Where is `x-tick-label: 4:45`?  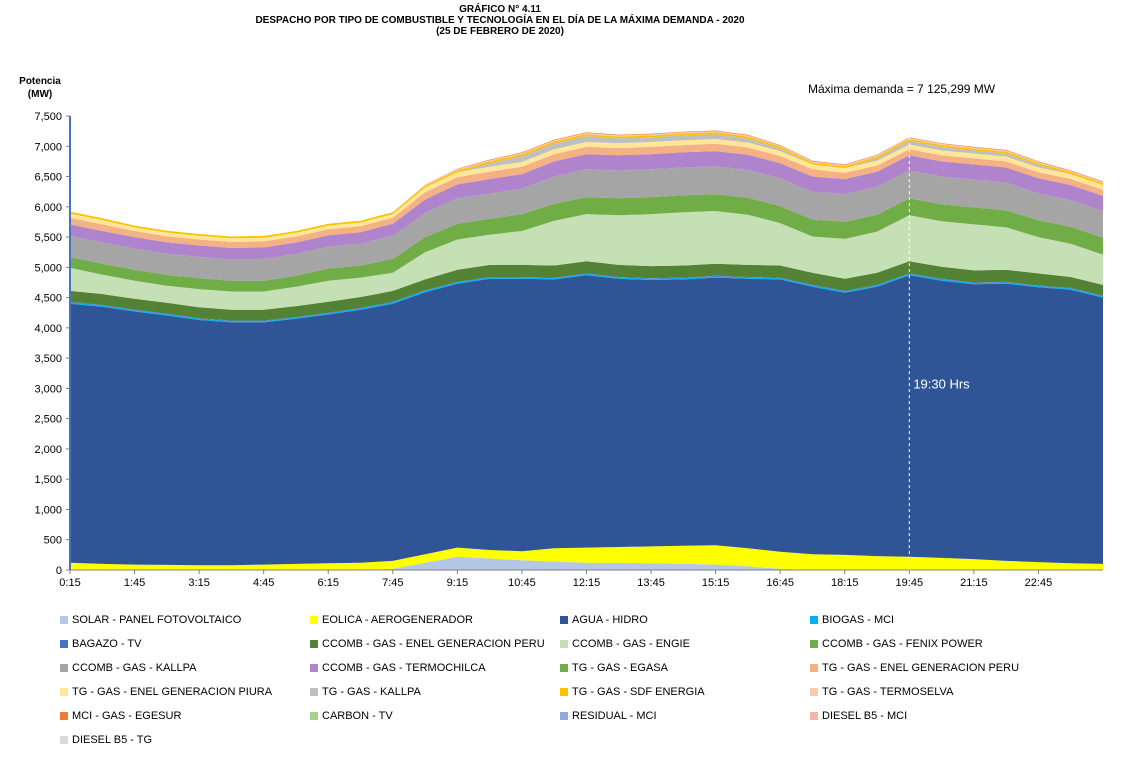 x-tick-label: 4:45 is located at coordinates (263, 583).